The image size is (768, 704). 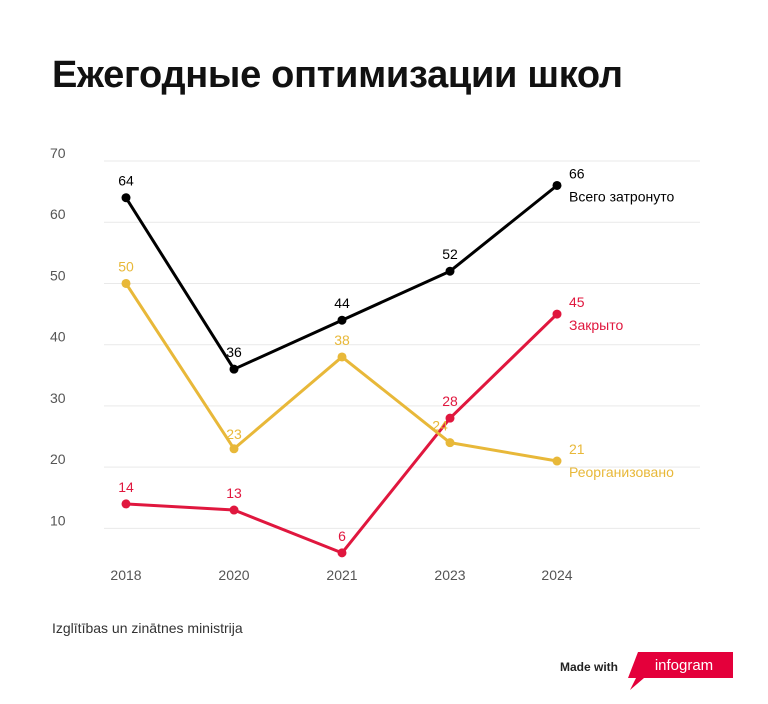 I want to click on made-with-infogram-badge: Made with infogram, so click(x=647, y=671).